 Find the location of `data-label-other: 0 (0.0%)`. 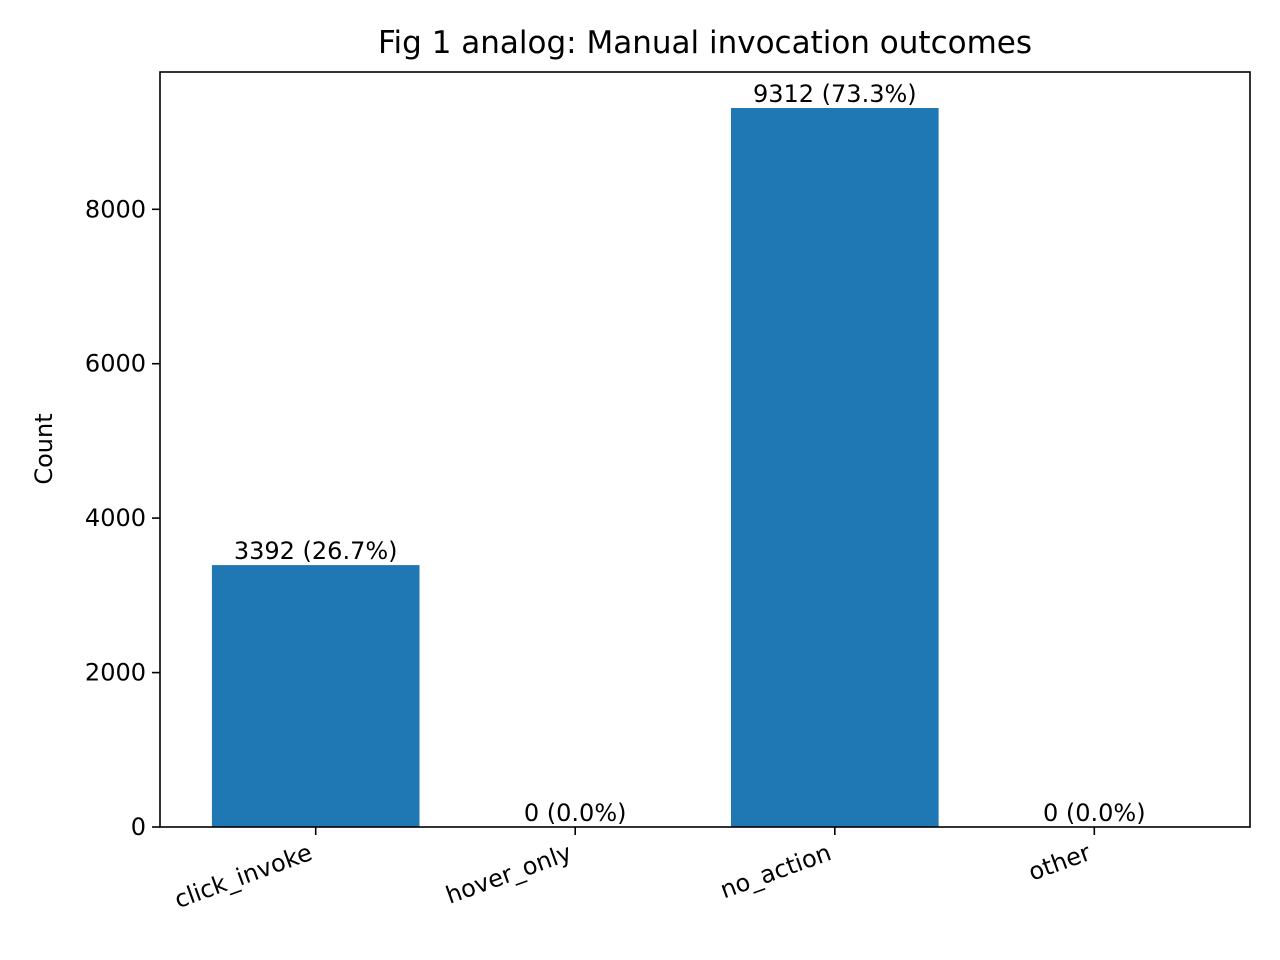

data-label-other: 0 (0.0%) is located at coordinates (1094, 813).